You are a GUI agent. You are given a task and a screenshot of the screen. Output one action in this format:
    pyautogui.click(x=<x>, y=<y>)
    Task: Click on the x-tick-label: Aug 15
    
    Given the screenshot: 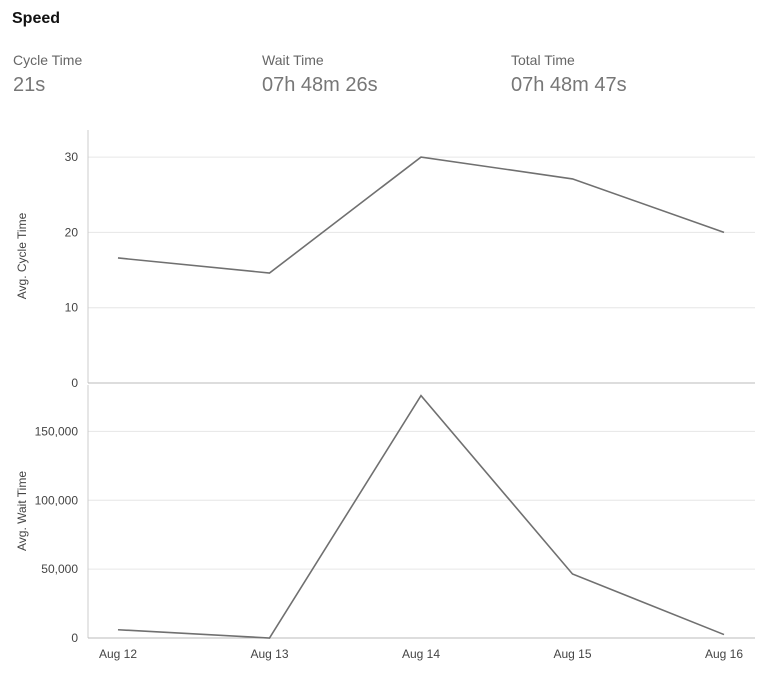 What is the action you would take?
    pyautogui.click(x=572, y=654)
    